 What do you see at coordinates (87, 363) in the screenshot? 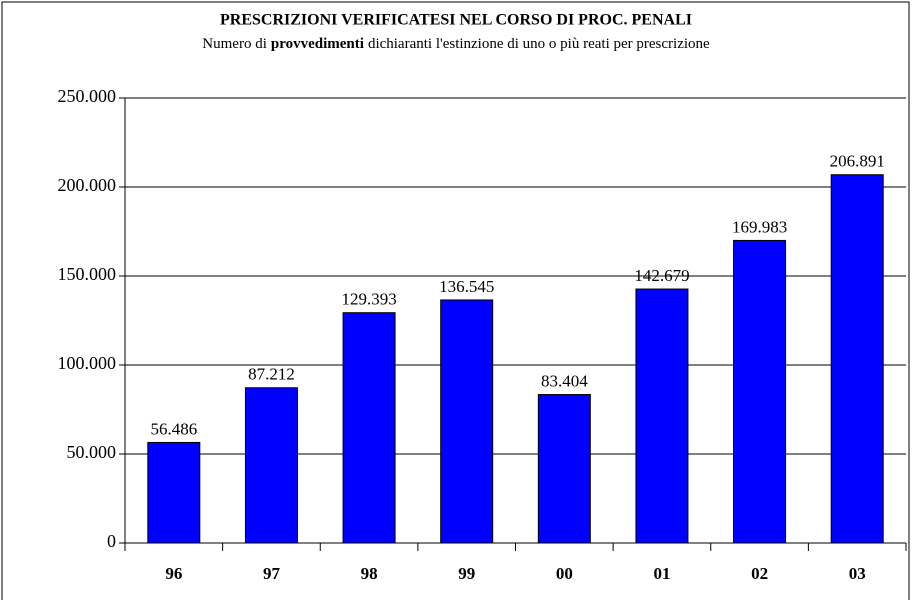
I see `y-tick-label: 100.000` at bounding box center [87, 363].